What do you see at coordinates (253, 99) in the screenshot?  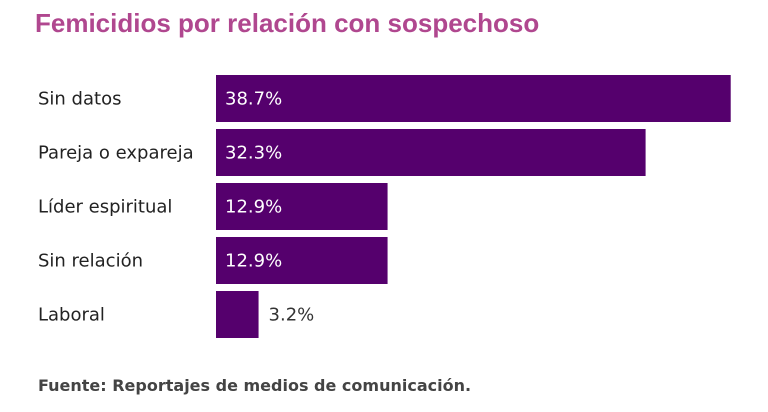 I see `value-label-0: 38.7%` at bounding box center [253, 99].